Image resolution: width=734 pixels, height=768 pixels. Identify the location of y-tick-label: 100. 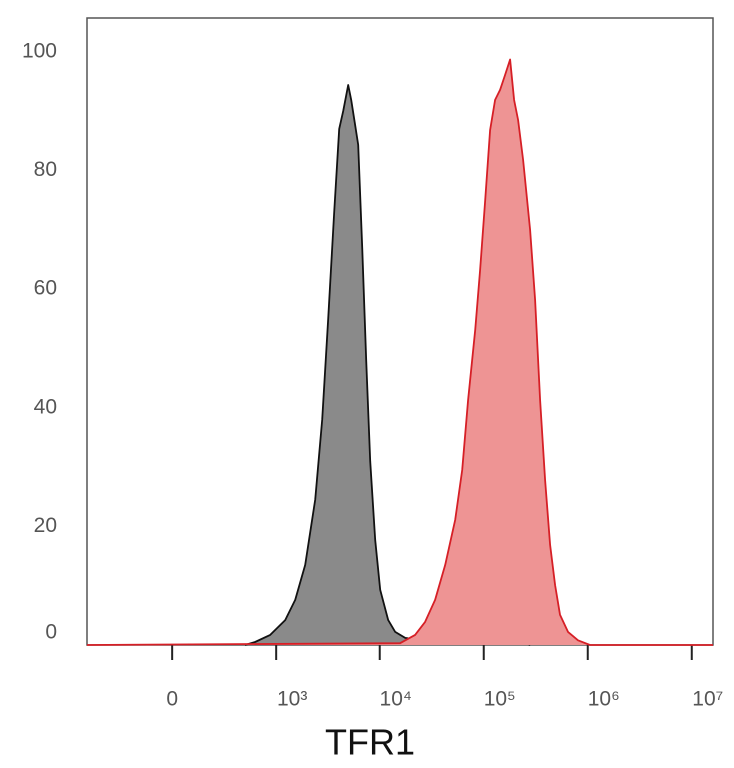
(39, 50).